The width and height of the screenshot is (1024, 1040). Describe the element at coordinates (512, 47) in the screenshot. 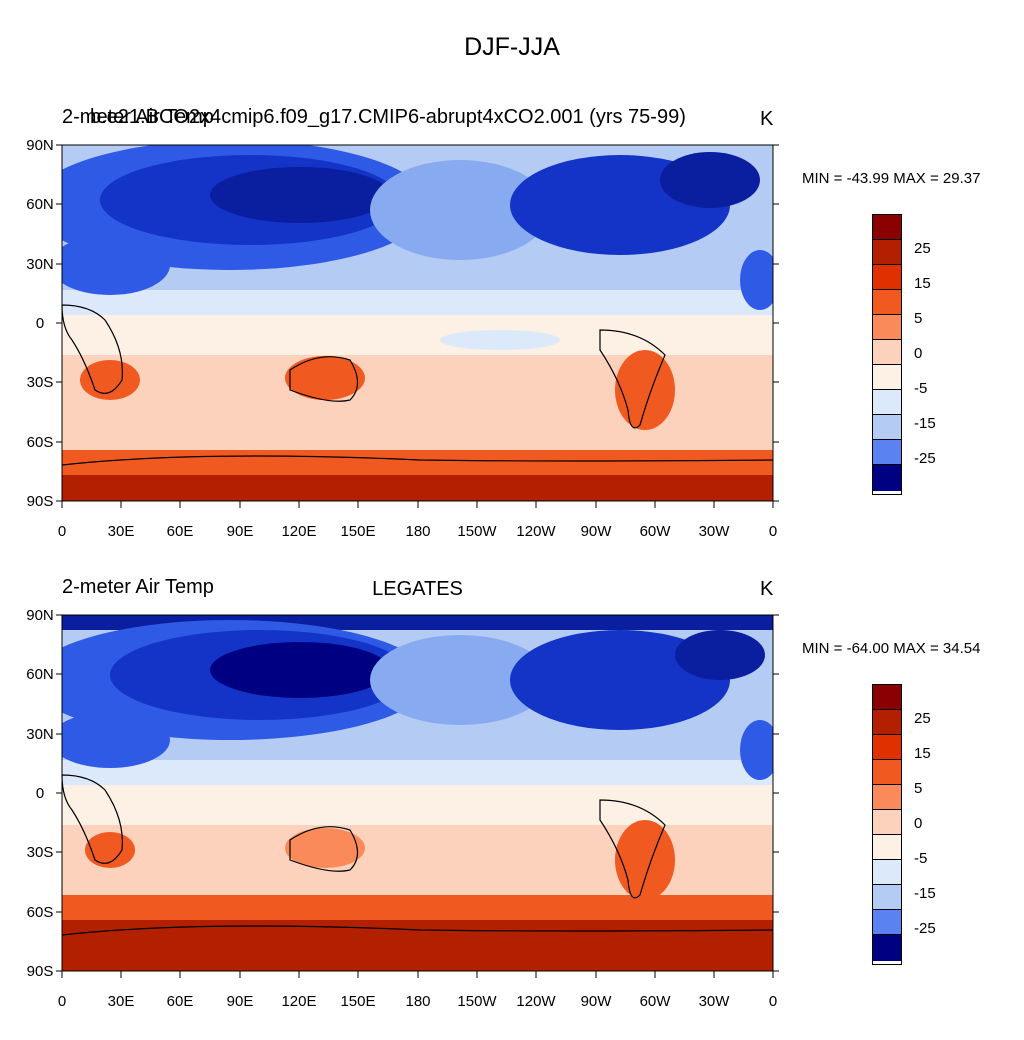

I see `figure-title: DJF-JJA` at that location.